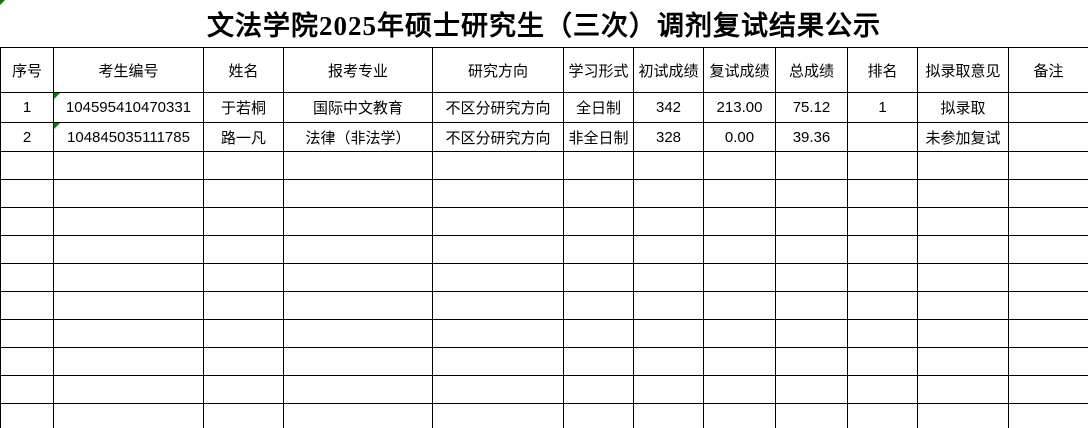 The image size is (1088, 428). What do you see at coordinates (598, 107) in the screenshot?
I see `cell-study-form: 全日制` at bounding box center [598, 107].